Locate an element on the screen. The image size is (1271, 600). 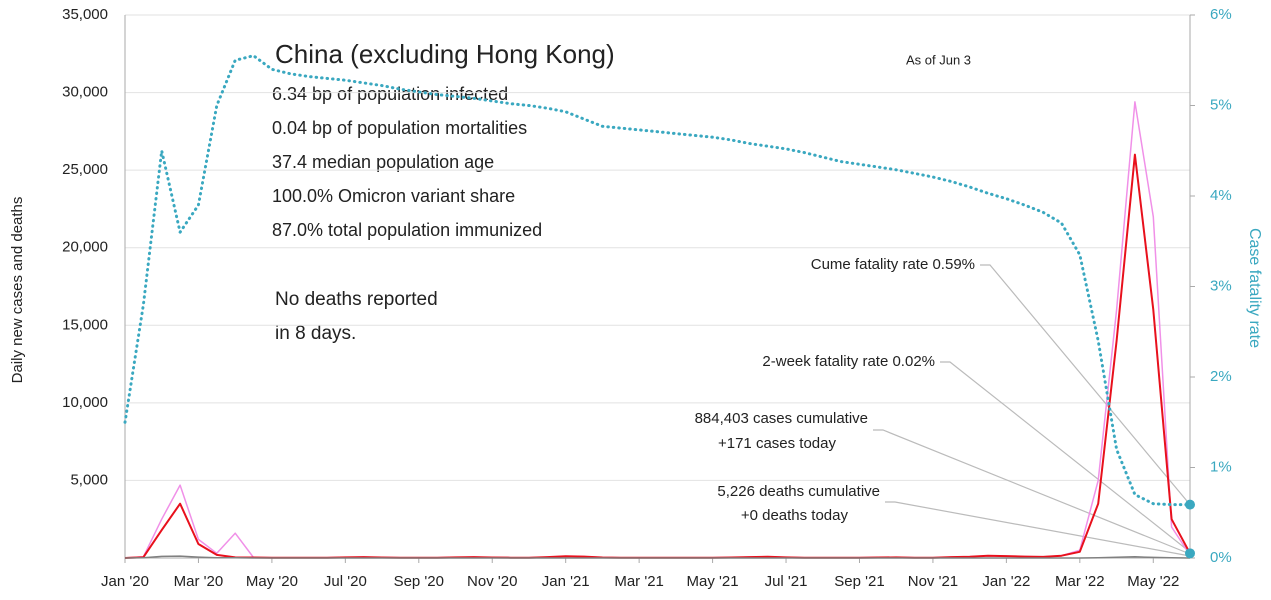
x-tick-label: Mar '22 is located at coordinates (1080, 581).